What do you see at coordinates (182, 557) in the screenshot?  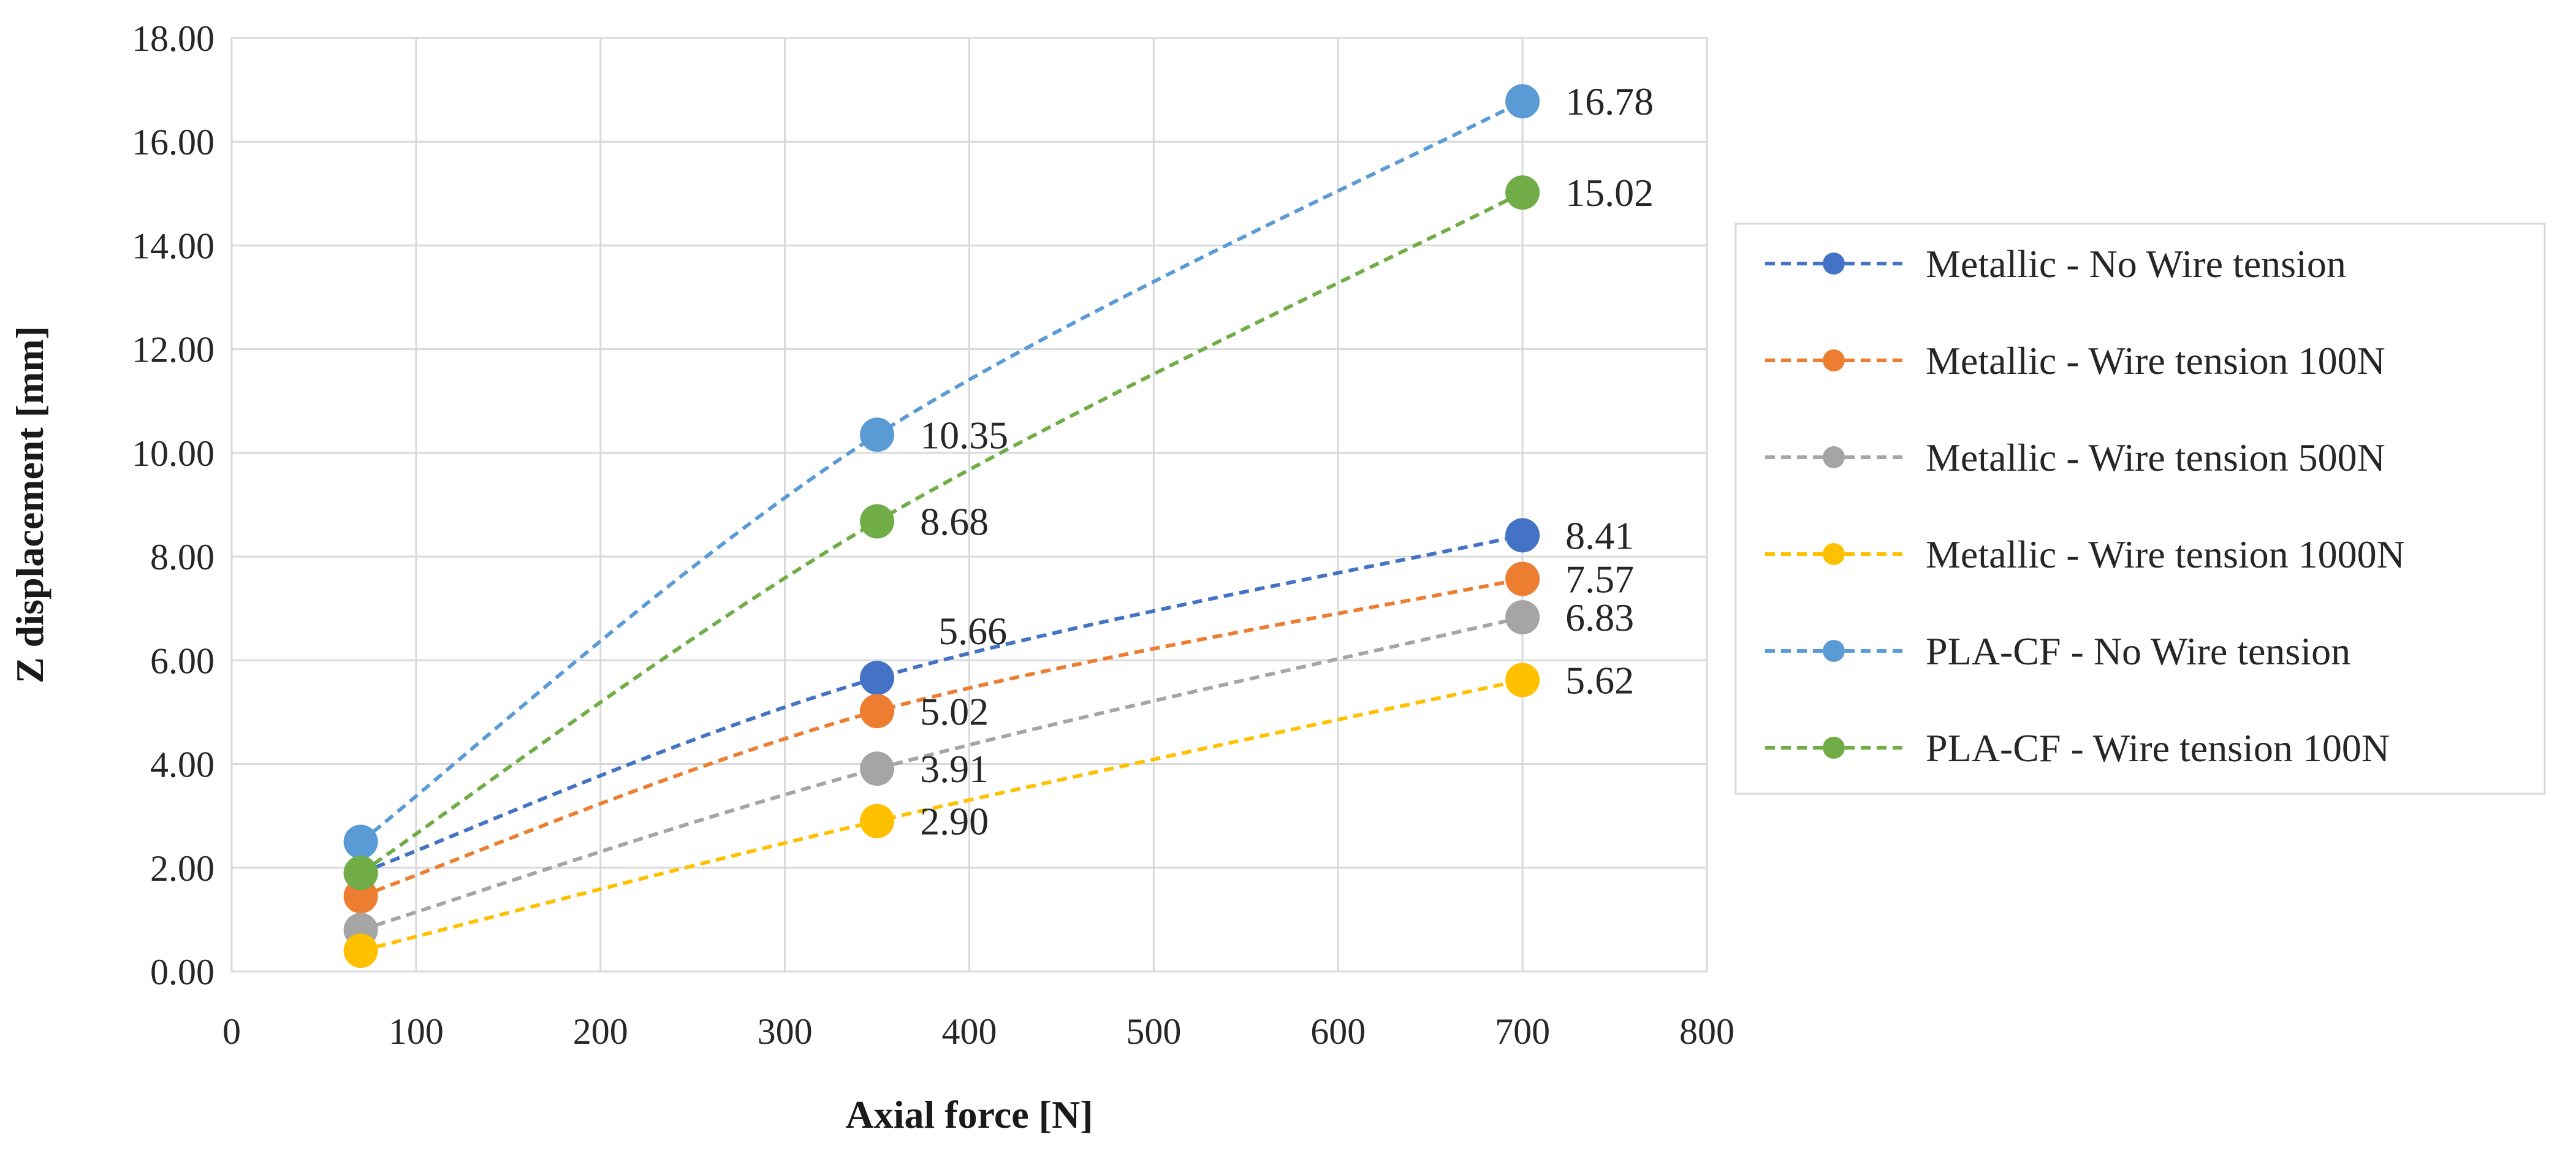 I see `y-tick-label: 8.00` at bounding box center [182, 557].